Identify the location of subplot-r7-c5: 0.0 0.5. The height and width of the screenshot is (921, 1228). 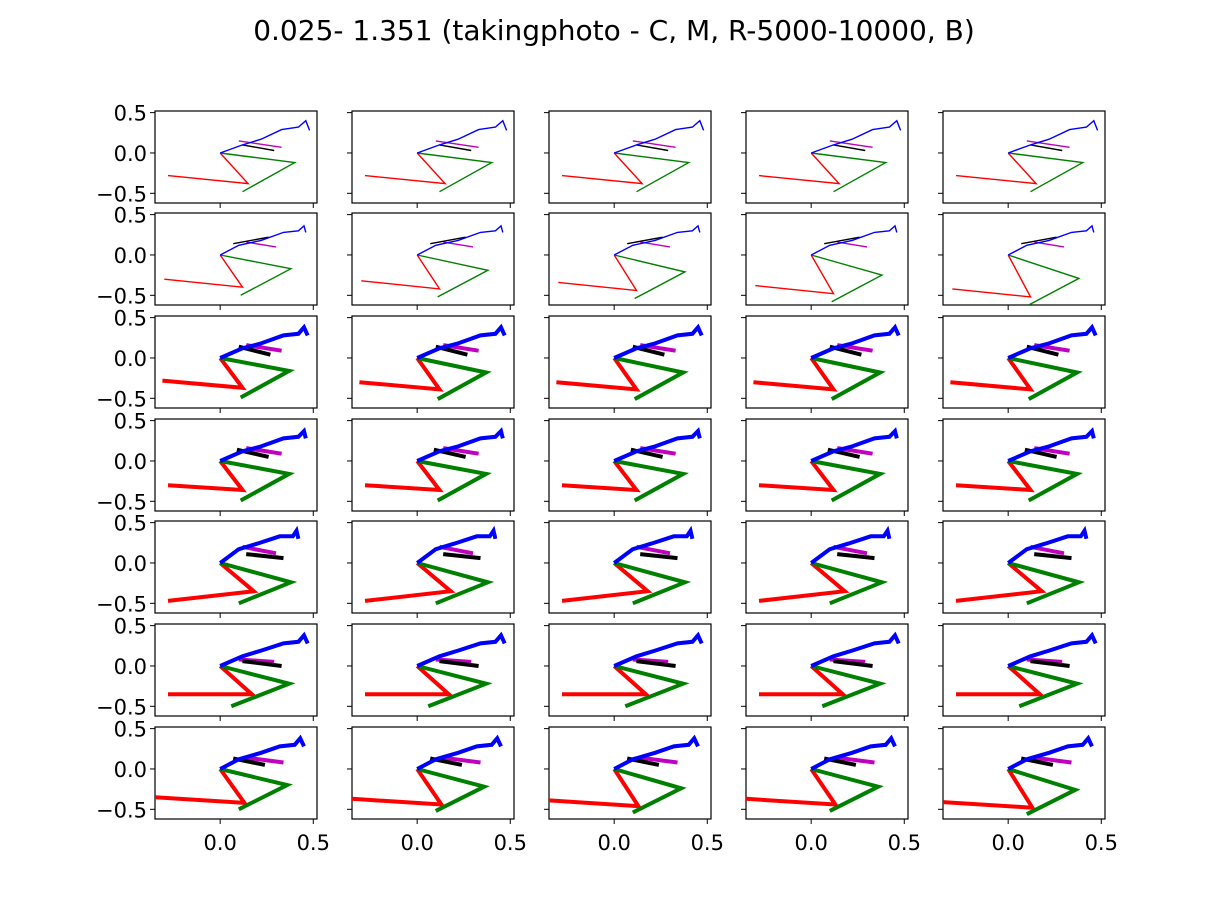
(1028, 790).